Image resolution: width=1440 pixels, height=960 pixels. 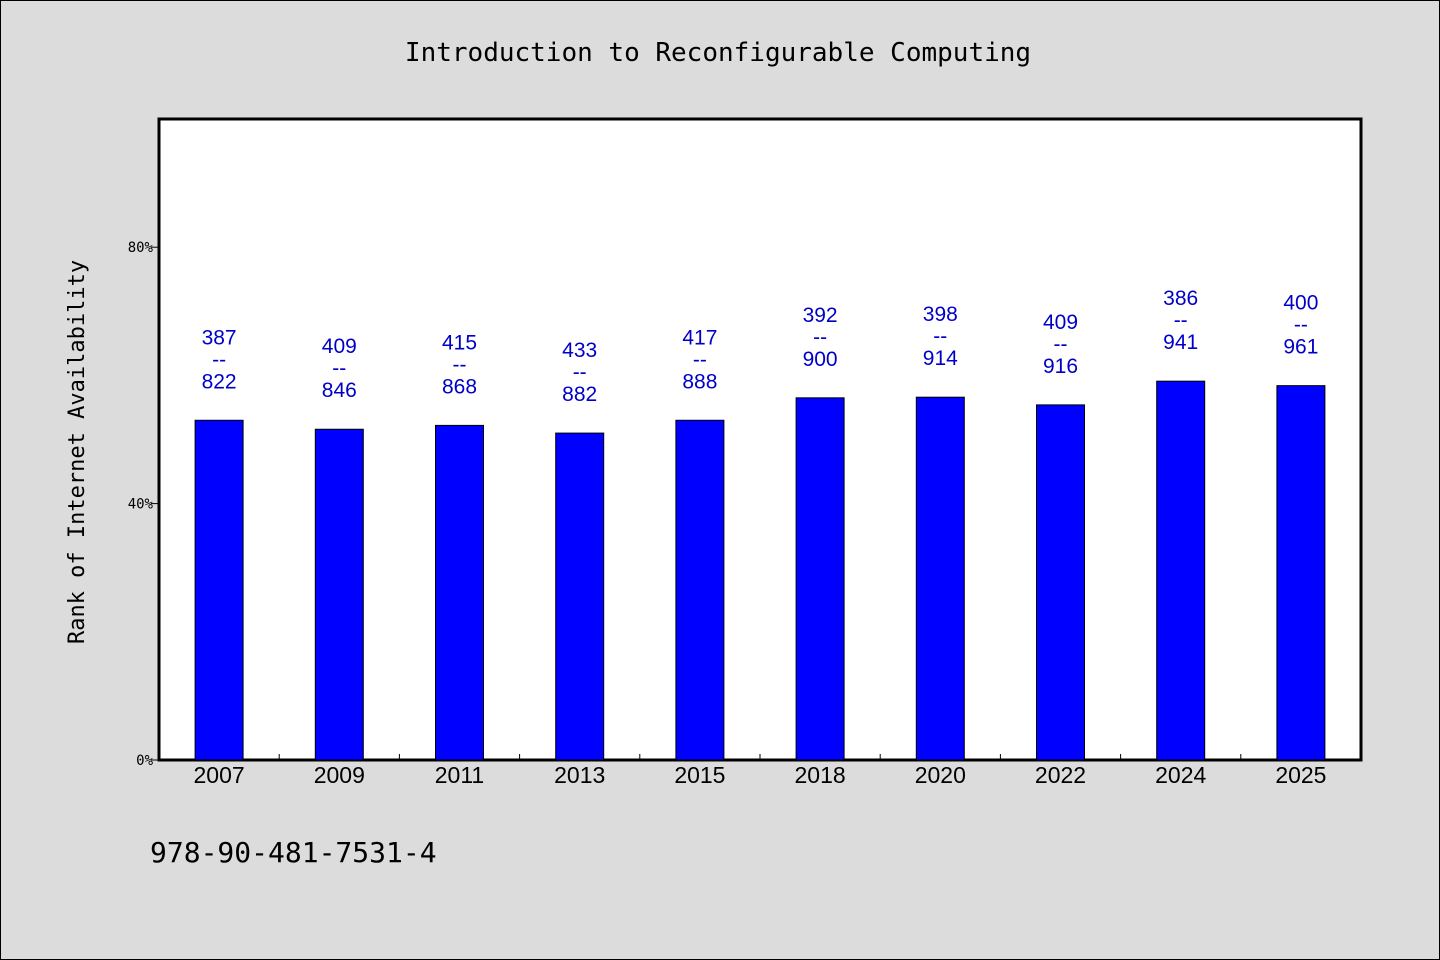 I want to click on bar-data-label: 387, so click(x=219, y=337).